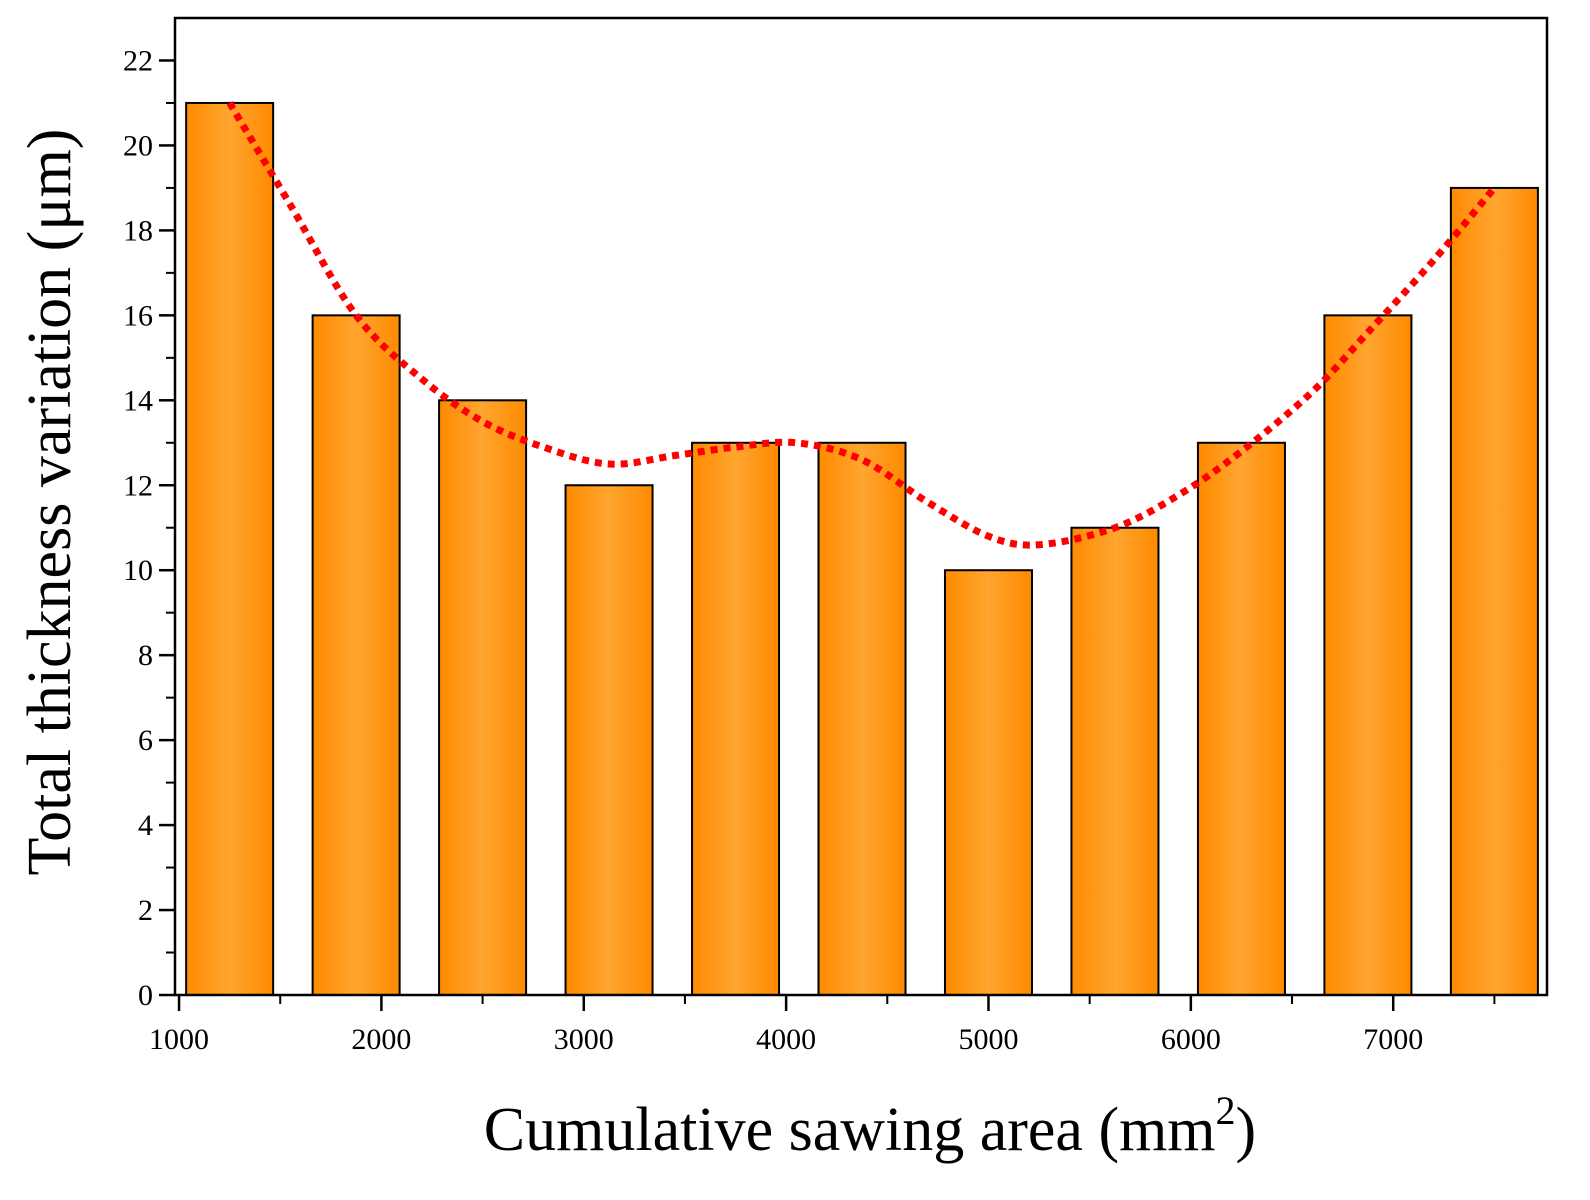  Describe the element at coordinates (381, 1039) in the screenshot. I see `x-tick-label: 2000` at that location.